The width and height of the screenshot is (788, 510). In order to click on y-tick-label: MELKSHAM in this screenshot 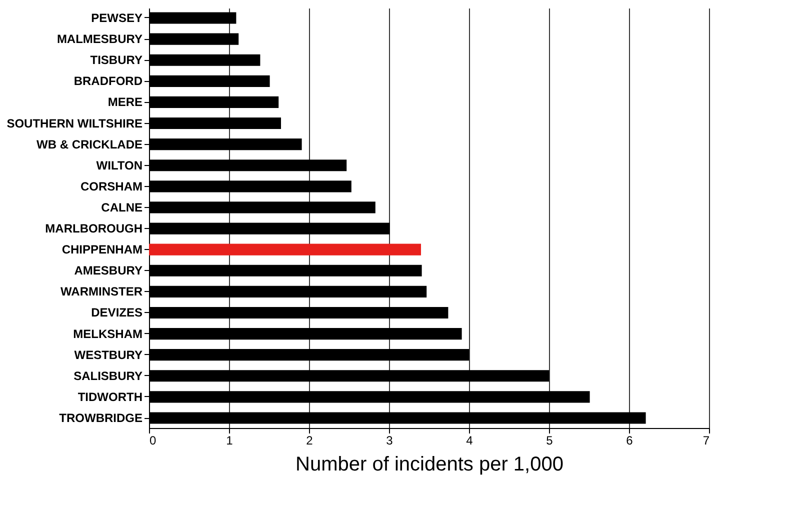, I will do `click(108, 333)`.